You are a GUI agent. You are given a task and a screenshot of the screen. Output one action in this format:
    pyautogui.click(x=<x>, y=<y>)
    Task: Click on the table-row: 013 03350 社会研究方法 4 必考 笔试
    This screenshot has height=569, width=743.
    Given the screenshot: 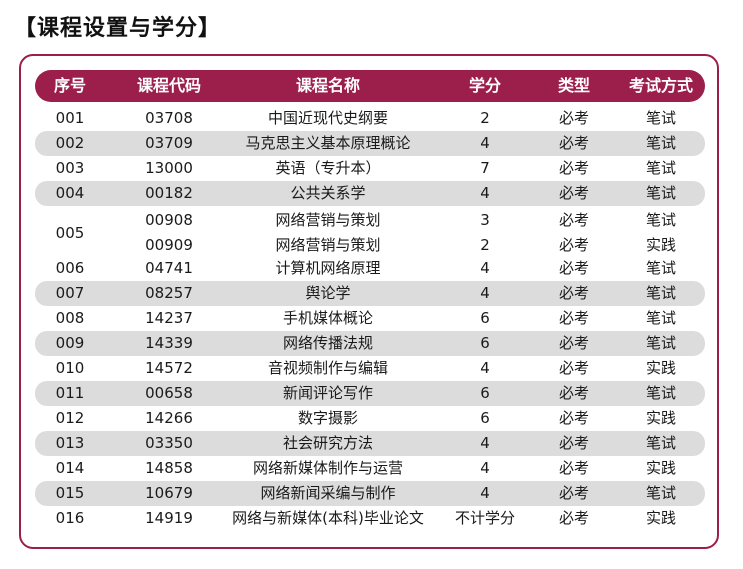 What is the action you would take?
    pyautogui.click(x=370, y=443)
    